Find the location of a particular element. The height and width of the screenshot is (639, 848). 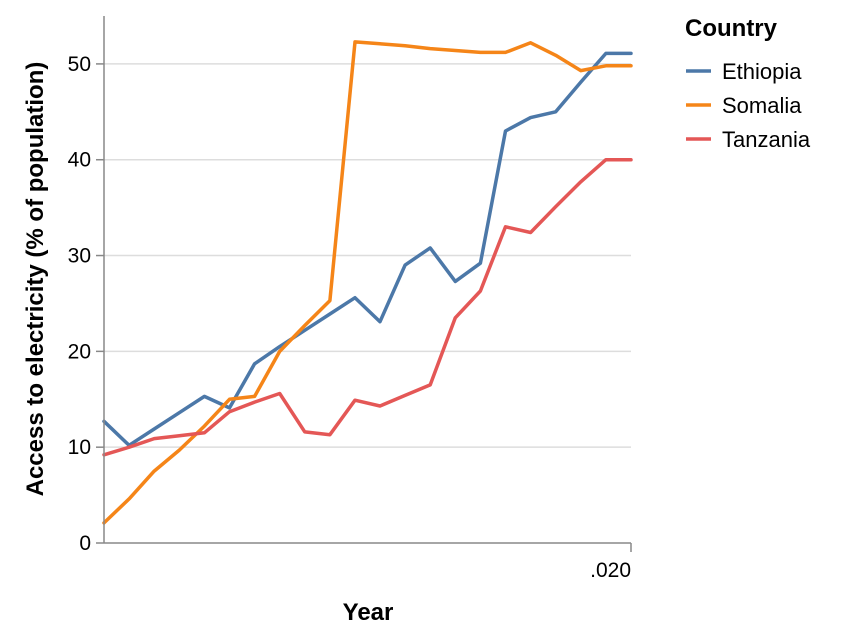

x-ticks: .020 is located at coordinates (611, 562).